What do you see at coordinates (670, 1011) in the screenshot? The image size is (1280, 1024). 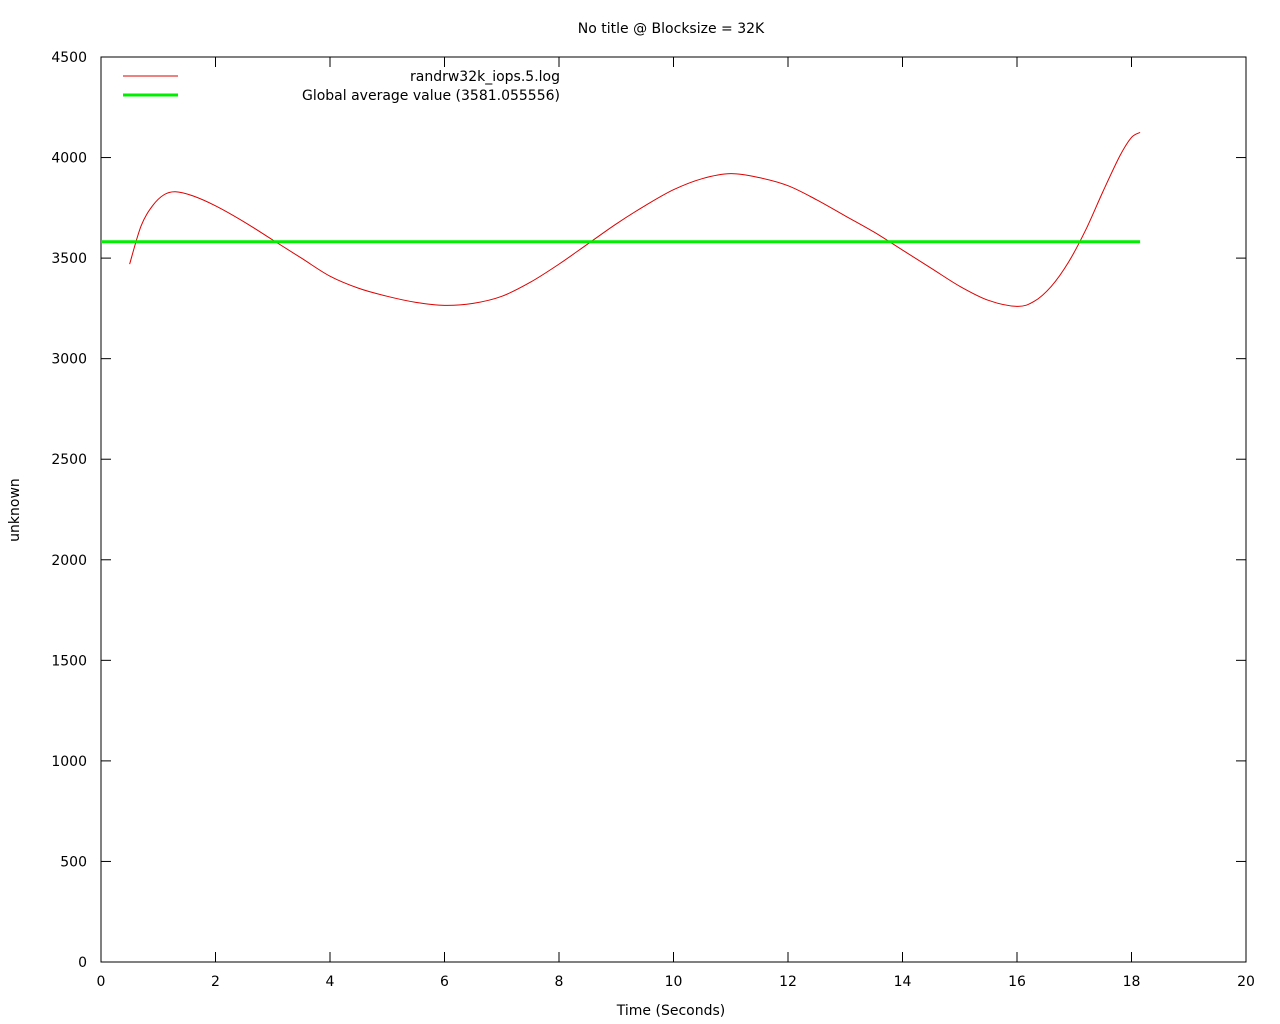 I see `x-axis-label: Time (Seconds)` at bounding box center [670, 1011].